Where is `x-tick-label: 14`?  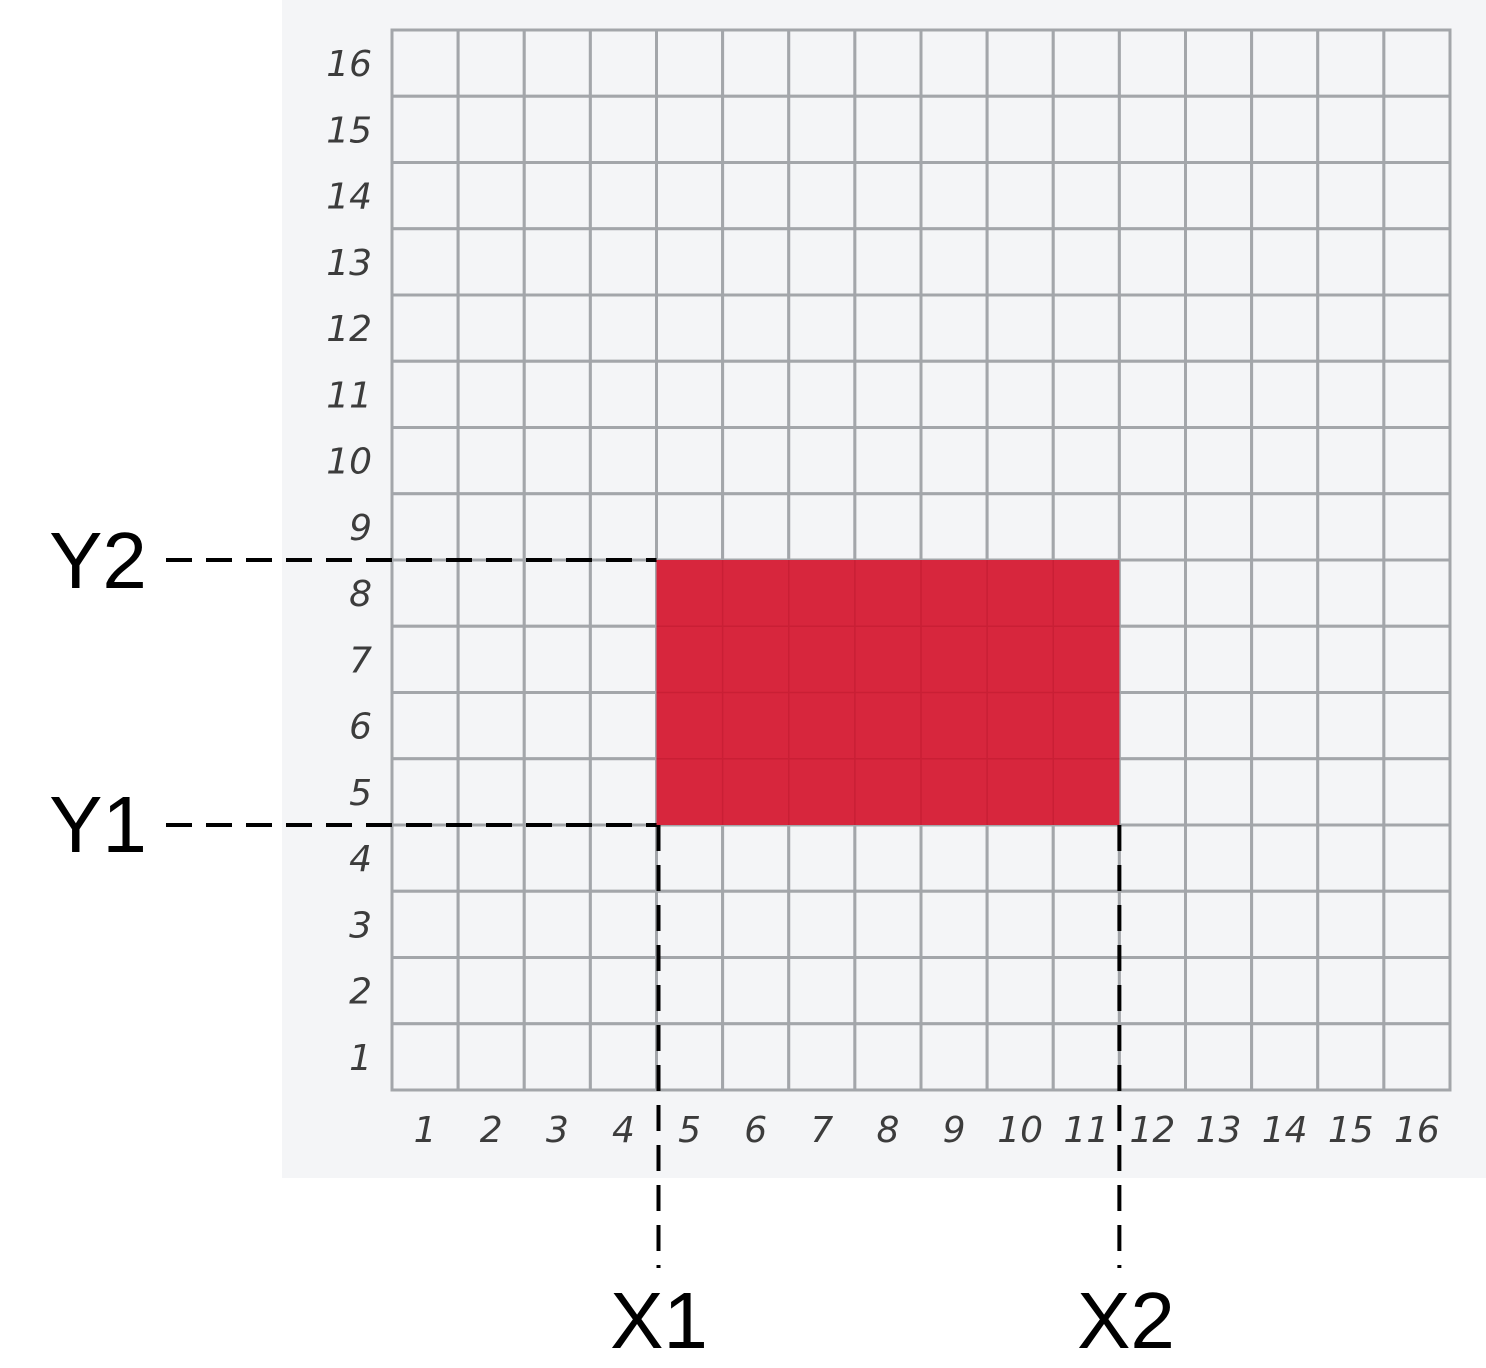
x-tick-label: 14 is located at coordinates (1285, 1130).